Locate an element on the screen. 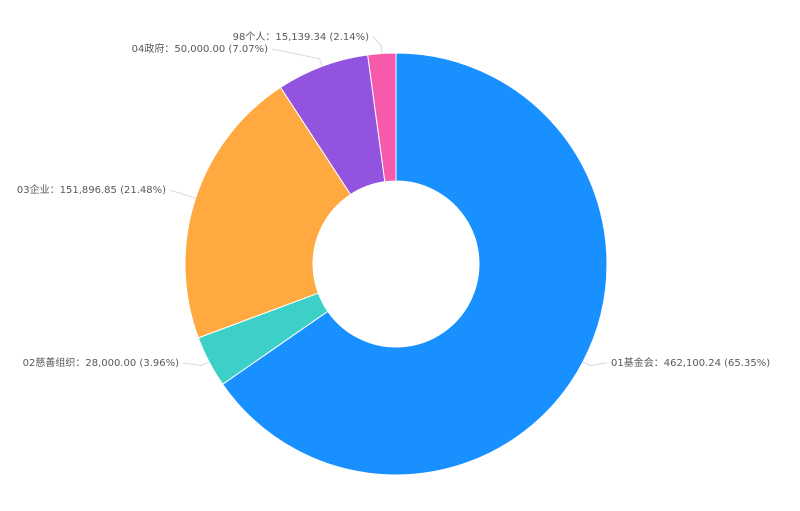 The width and height of the screenshot is (800, 511). slice-label-1: 01基金会：462,100.24 (65.35%) is located at coordinates (690, 362).